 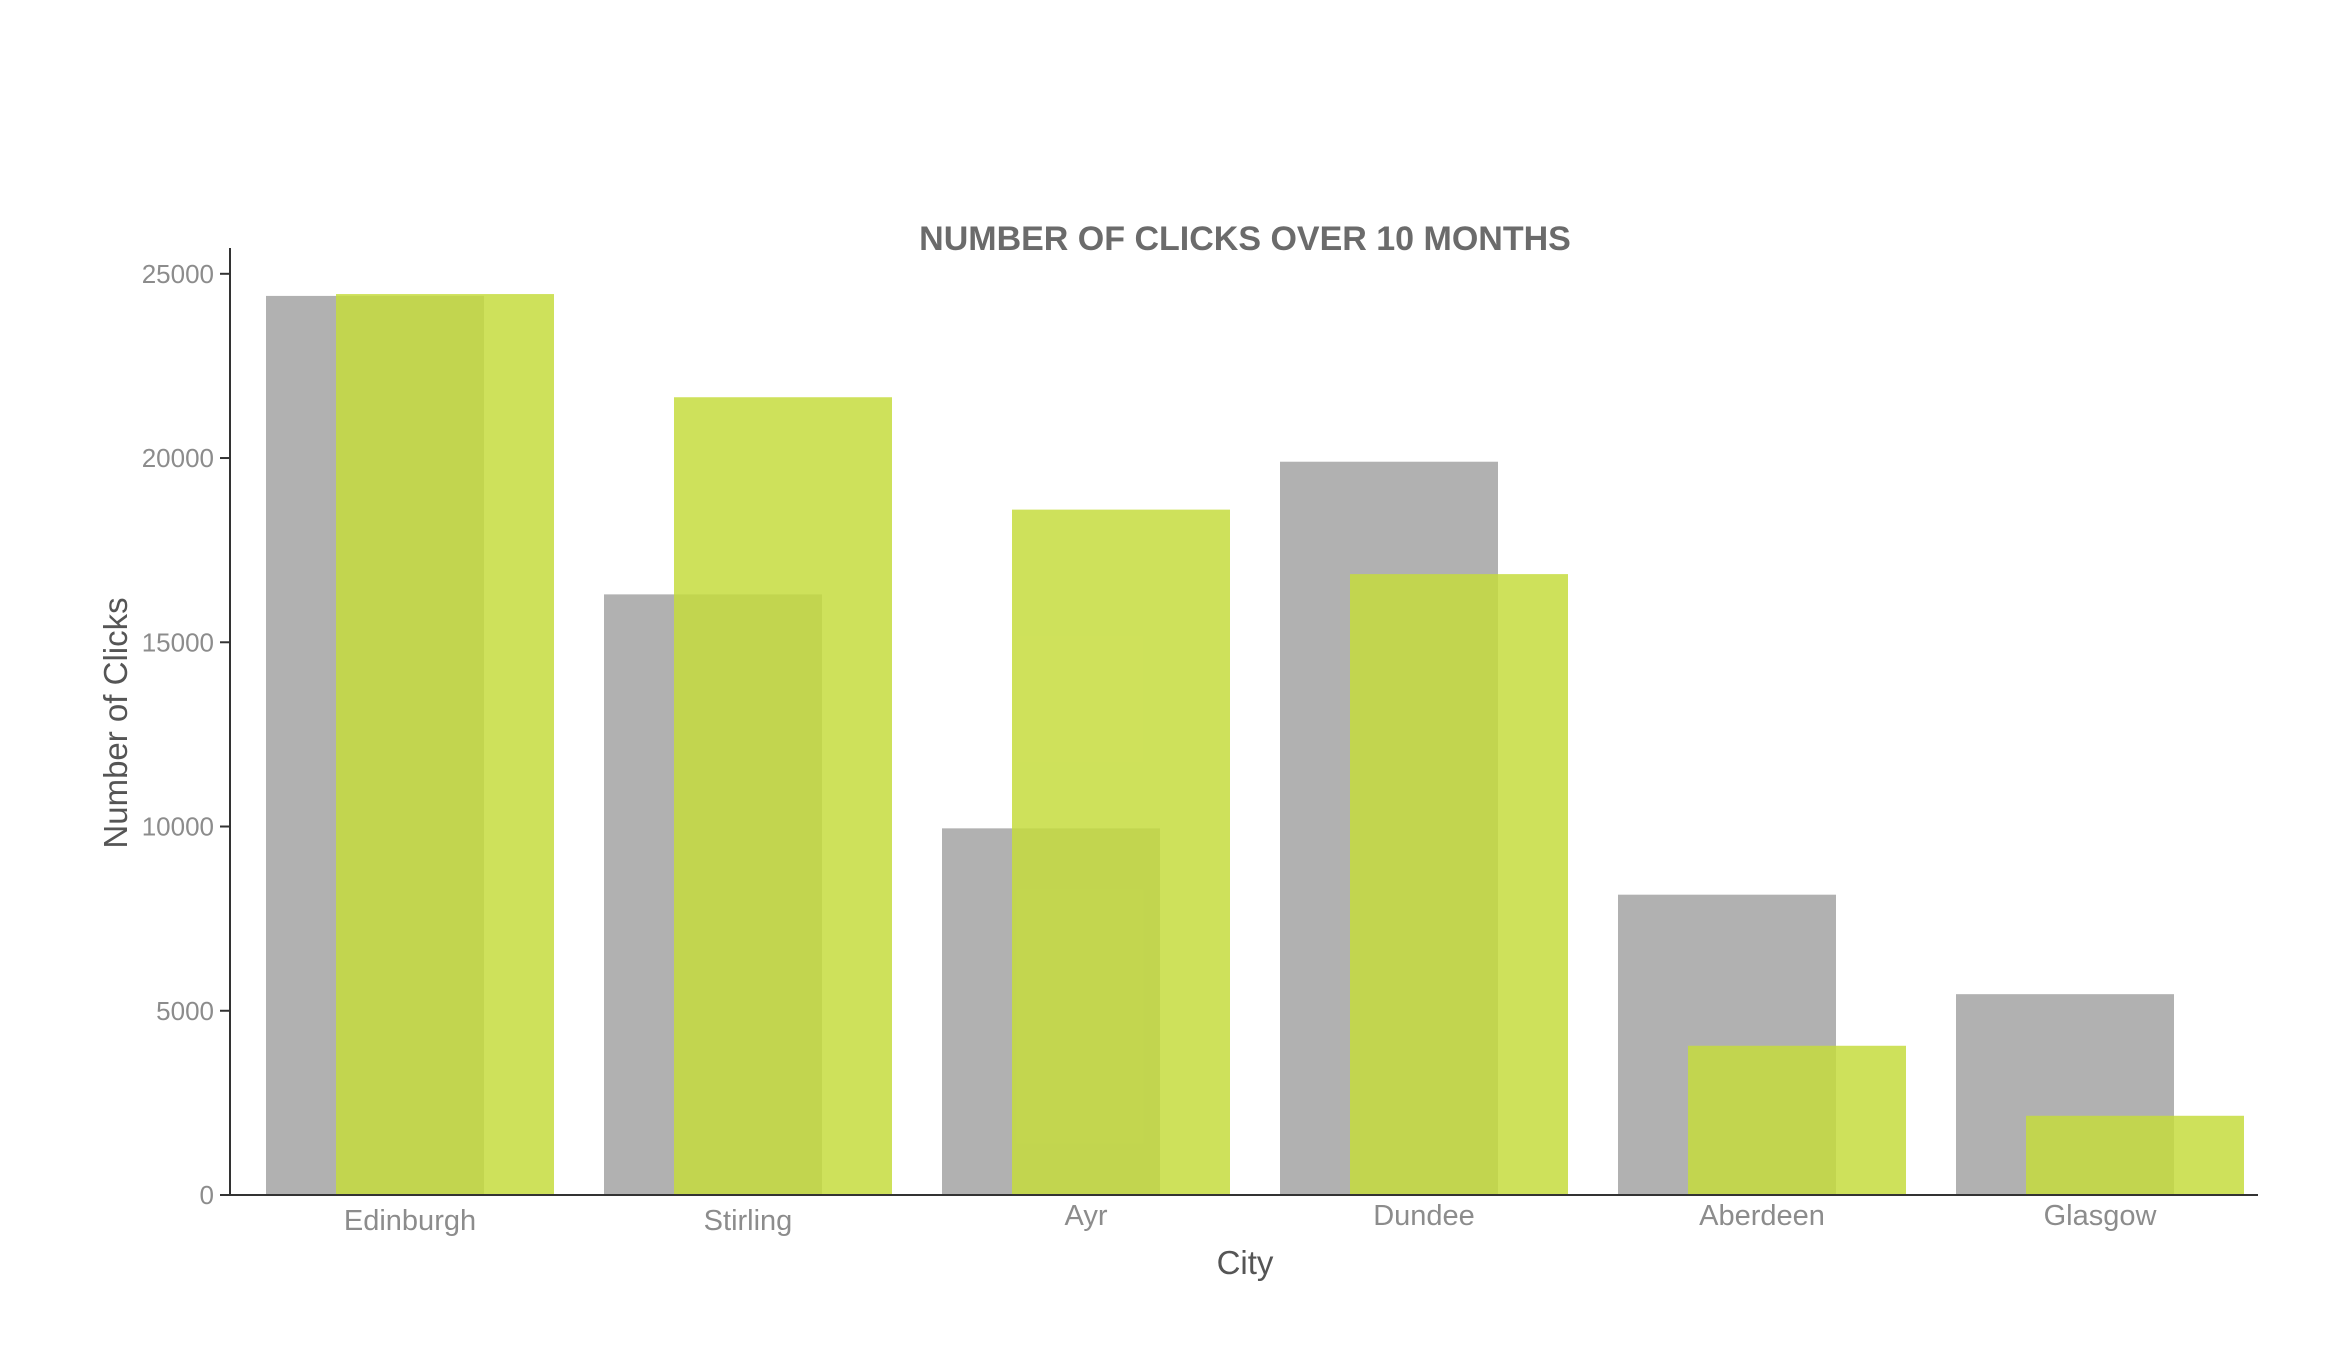 I want to click on y-tick-label: 25000, so click(x=178, y=274).